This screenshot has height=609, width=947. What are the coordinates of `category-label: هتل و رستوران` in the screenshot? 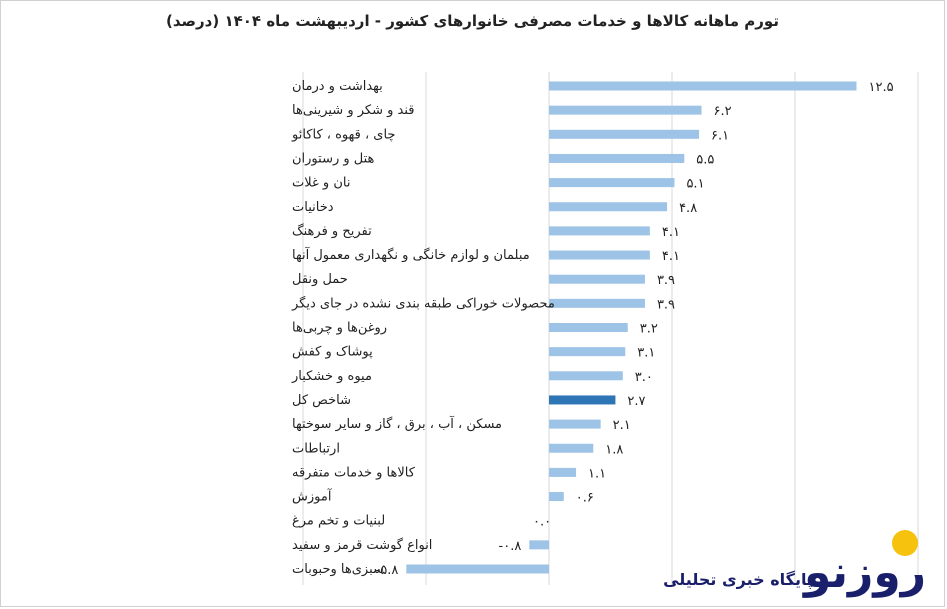 It's located at (333, 158).